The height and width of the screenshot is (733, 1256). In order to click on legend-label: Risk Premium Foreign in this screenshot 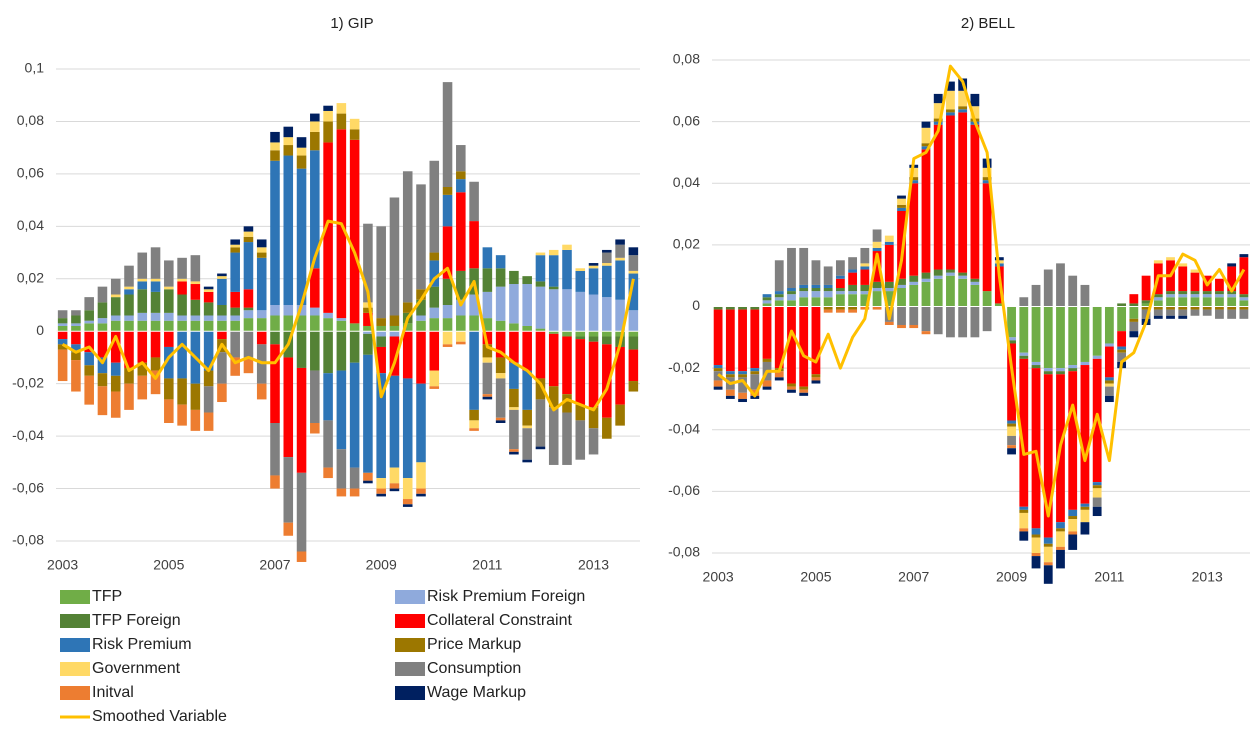, I will do `click(506, 596)`.